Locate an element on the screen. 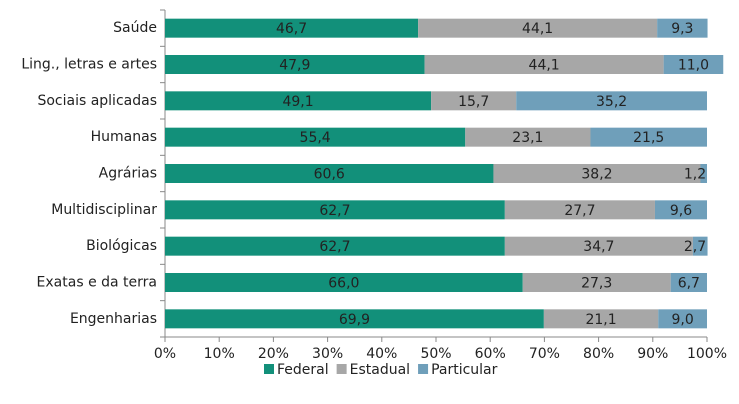  y-tick-label: Exatas e da terra is located at coordinates (97, 283).